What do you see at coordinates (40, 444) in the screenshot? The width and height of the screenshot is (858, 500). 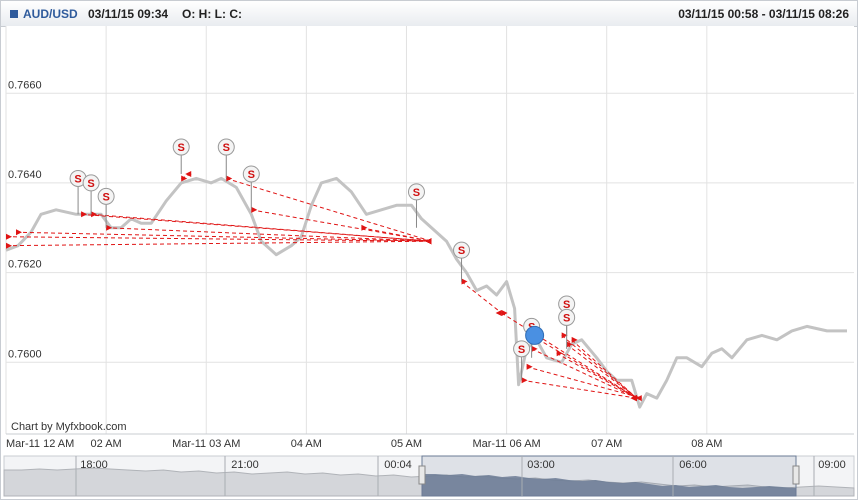 I see `x-tick-label: Mar-11 12 AM` at bounding box center [40, 444].